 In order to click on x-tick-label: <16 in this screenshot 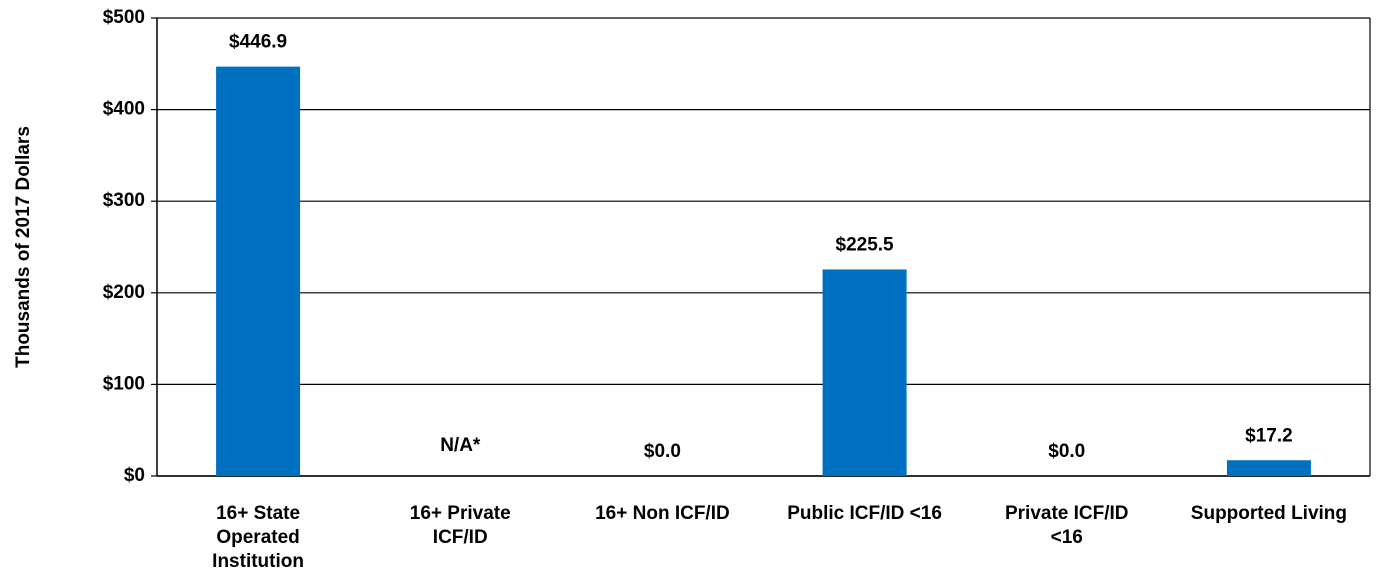, I will do `click(1067, 537)`.